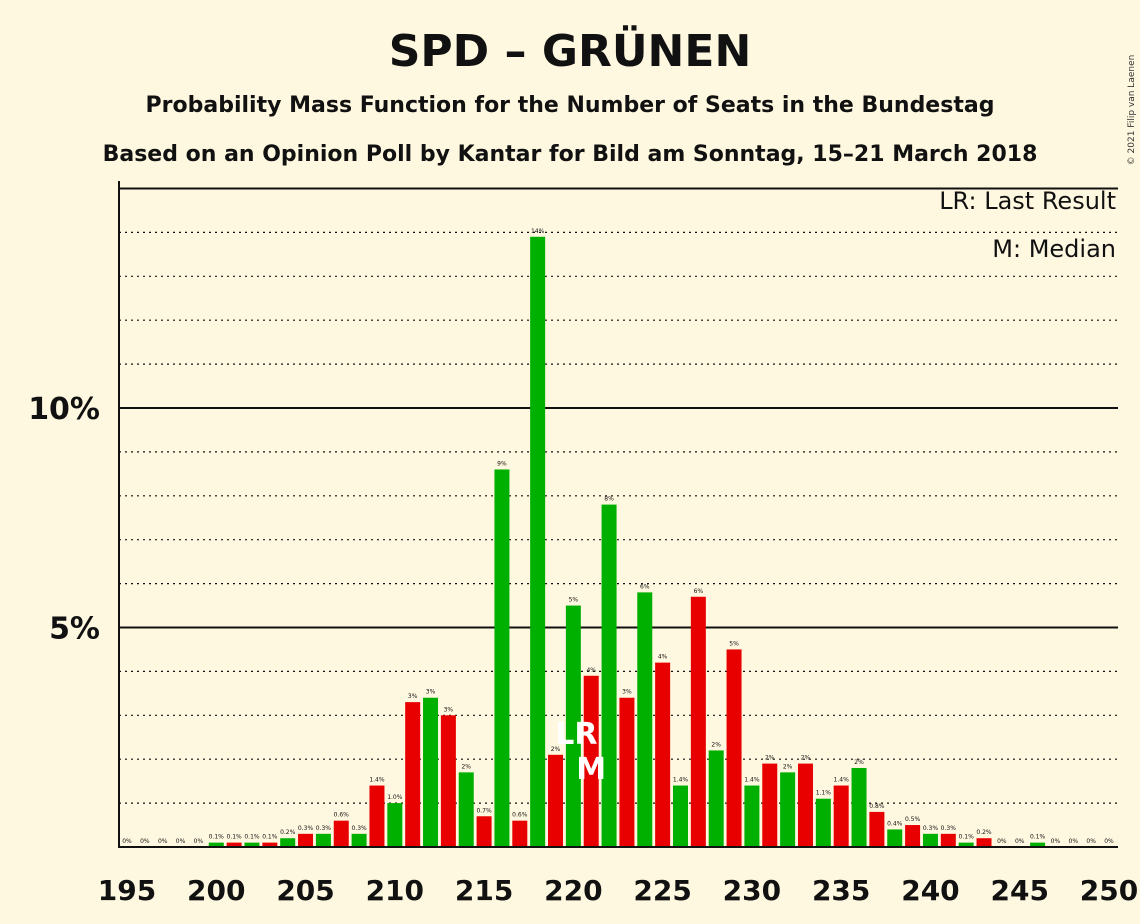  I want to click on data-label-228: 2%, so click(716, 744).